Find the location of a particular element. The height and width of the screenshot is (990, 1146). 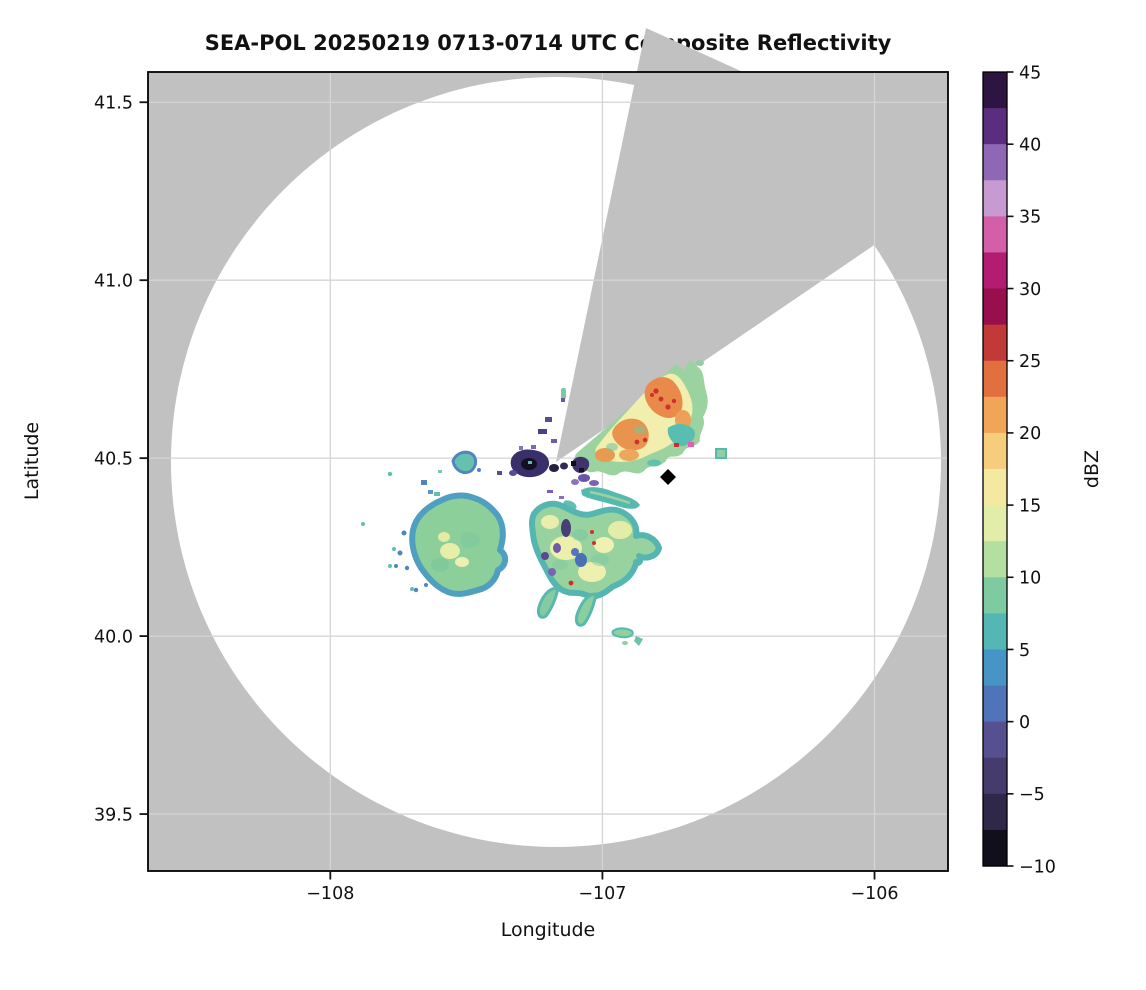

echo-ne-storm-teal-dash is located at coordinates (654, 463).